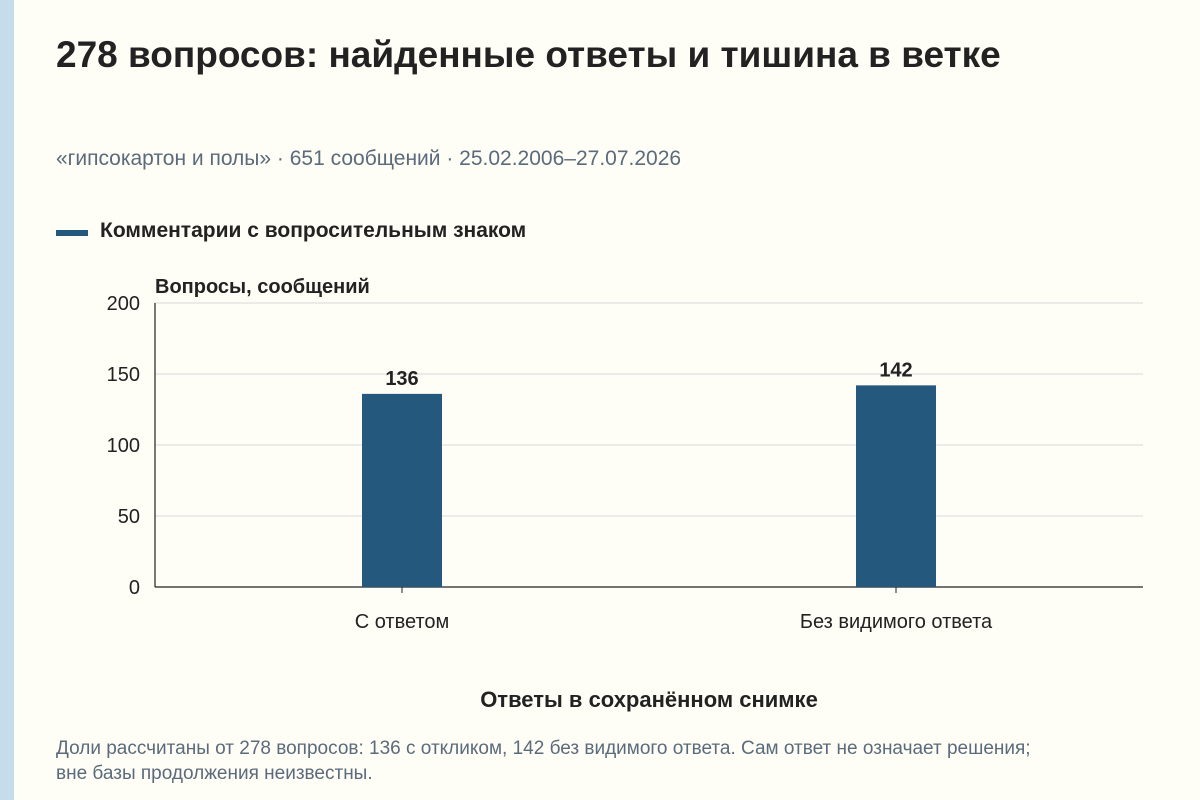  I want to click on left-accent-strip, so click(7, 400).